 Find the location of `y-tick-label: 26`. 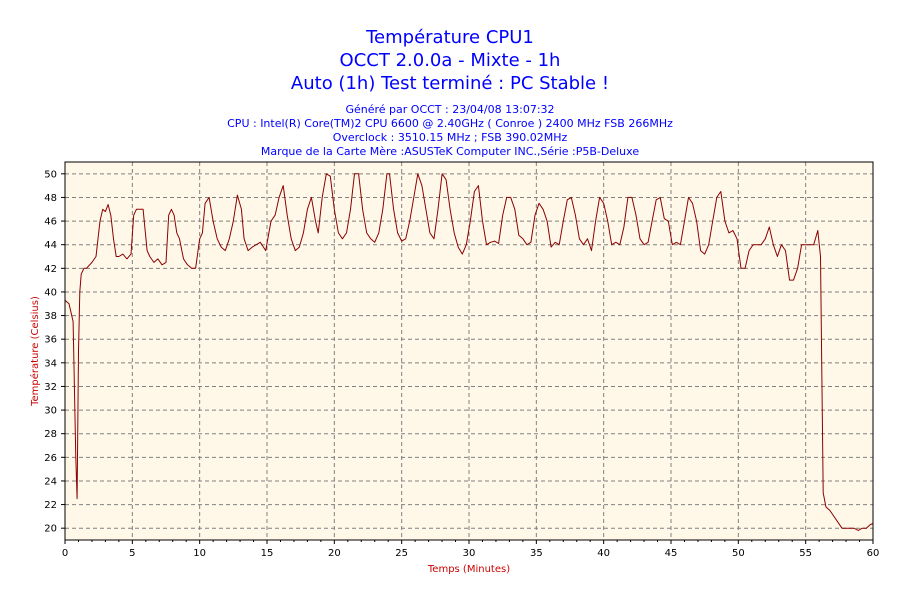

y-tick-label: 26 is located at coordinates (50, 458).